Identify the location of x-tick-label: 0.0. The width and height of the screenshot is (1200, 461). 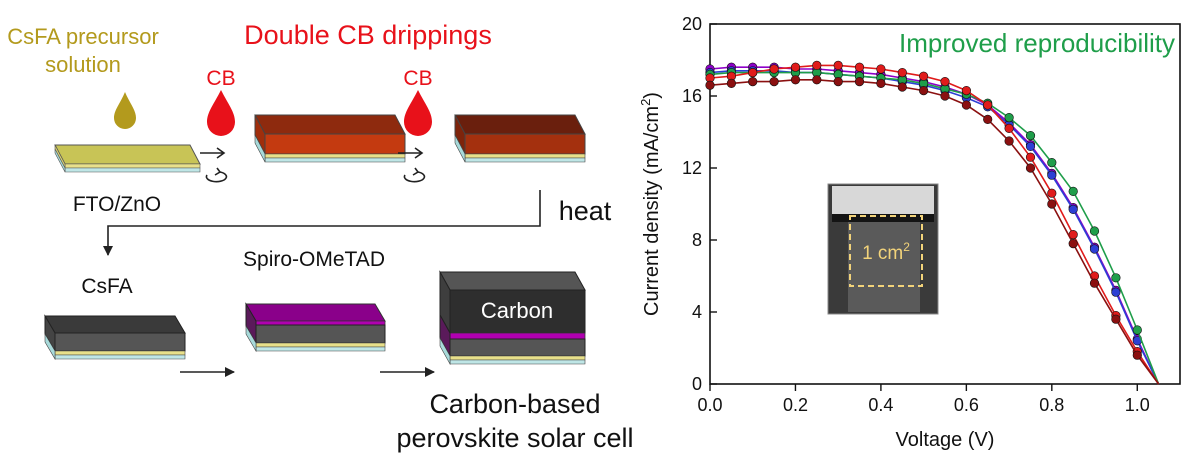
(709, 405).